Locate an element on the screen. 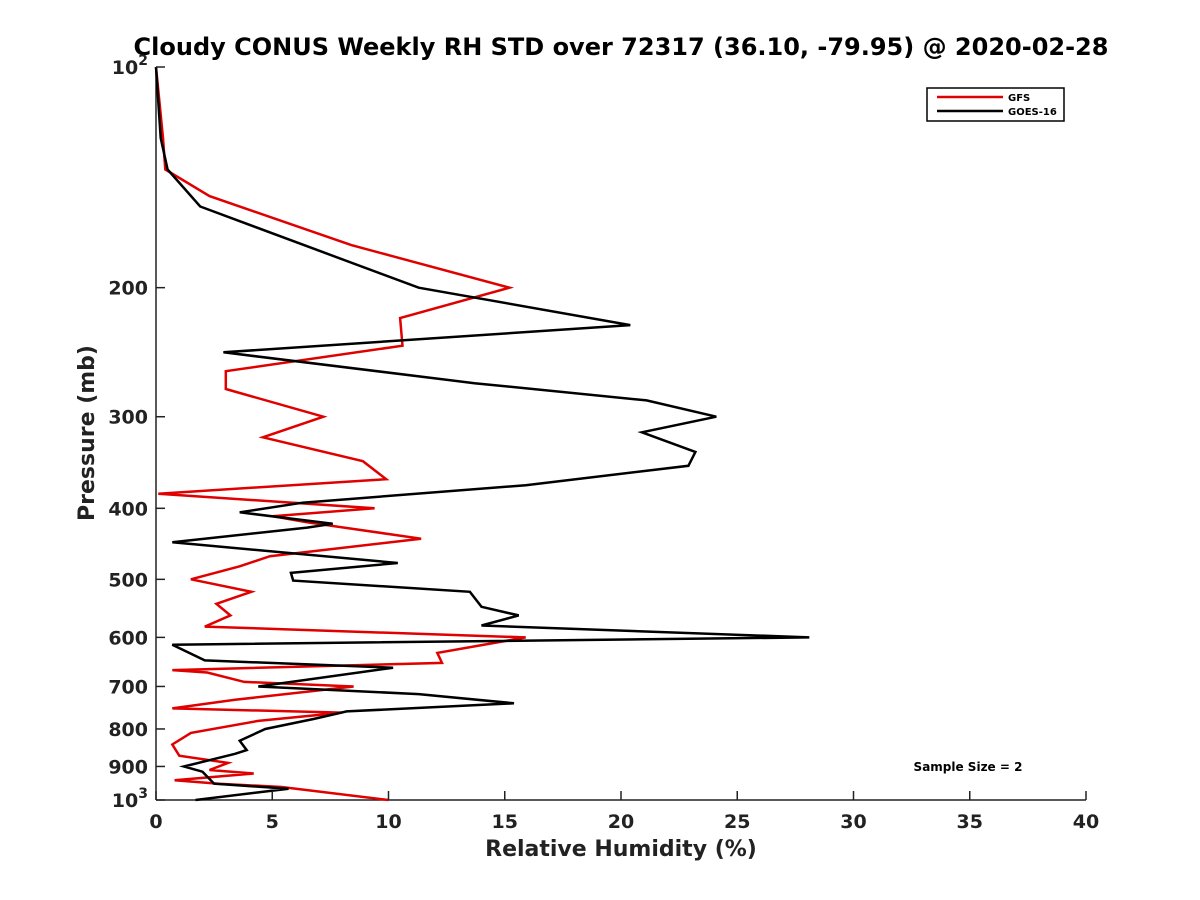  y-tick-label: 500 is located at coordinates (128, 580).